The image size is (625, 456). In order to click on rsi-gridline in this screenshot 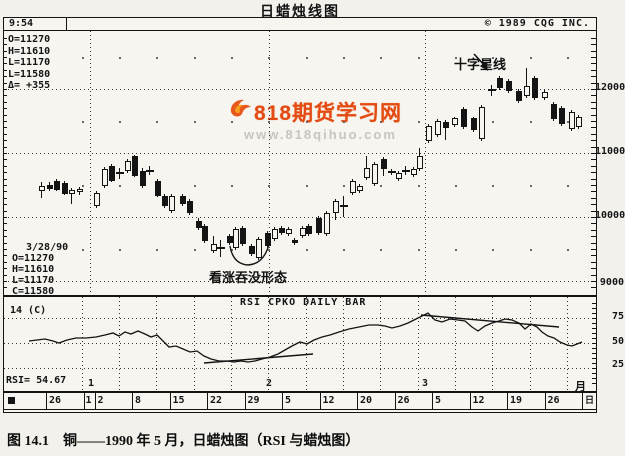, I will do `click(300, 318)`.